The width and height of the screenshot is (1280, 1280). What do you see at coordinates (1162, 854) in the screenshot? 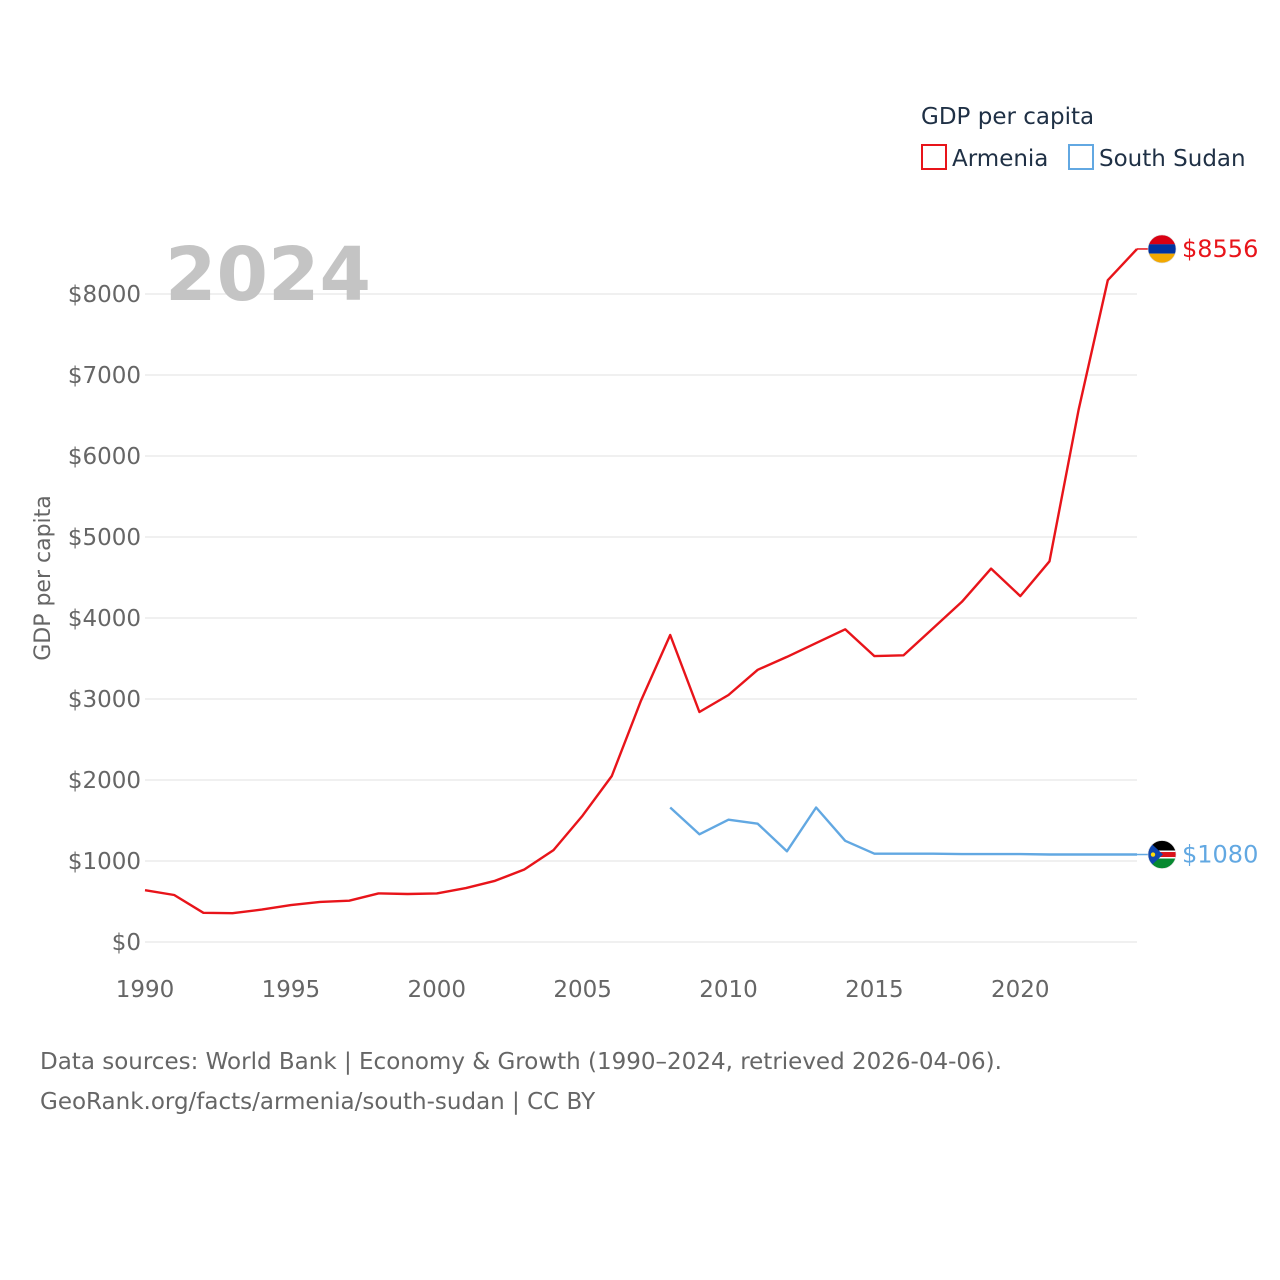
I see `south-sudan-flag-icon` at bounding box center [1162, 854].